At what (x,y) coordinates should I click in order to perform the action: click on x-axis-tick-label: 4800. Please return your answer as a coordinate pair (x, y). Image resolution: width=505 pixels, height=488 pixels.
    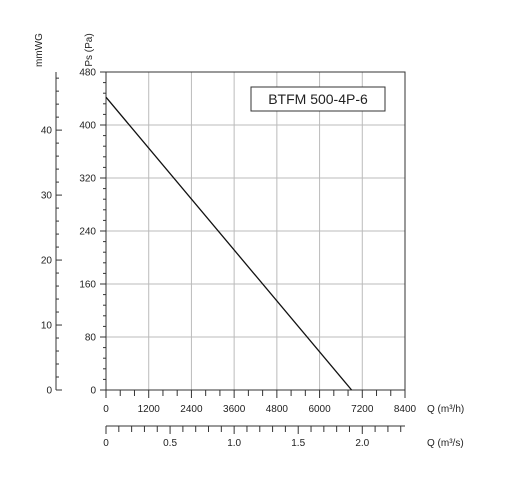
    Looking at the image, I should click on (277, 409).